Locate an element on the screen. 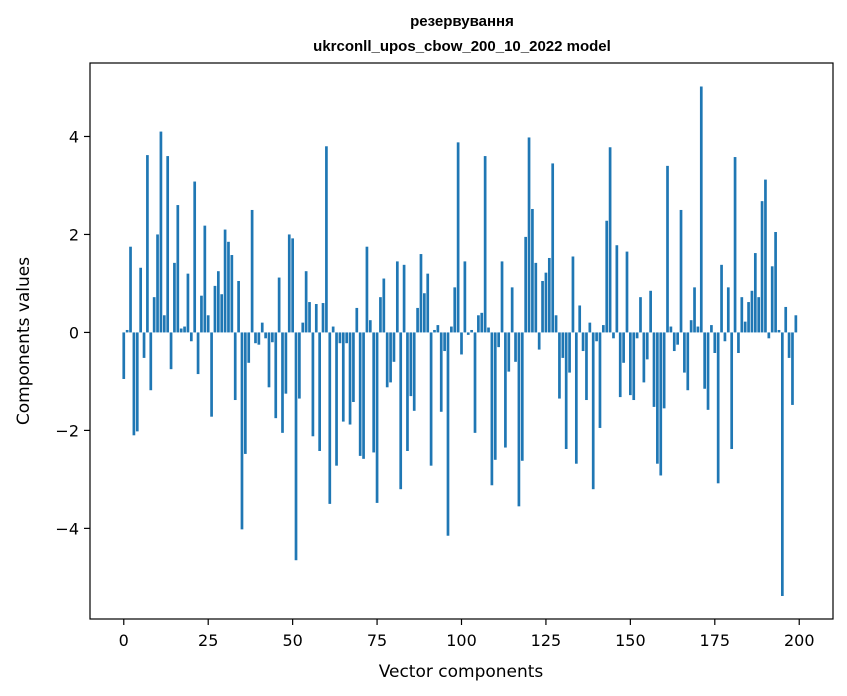 The width and height of the screenshot is (847, 696). x-tick-label: 125 is located at coordinates (546, 640).